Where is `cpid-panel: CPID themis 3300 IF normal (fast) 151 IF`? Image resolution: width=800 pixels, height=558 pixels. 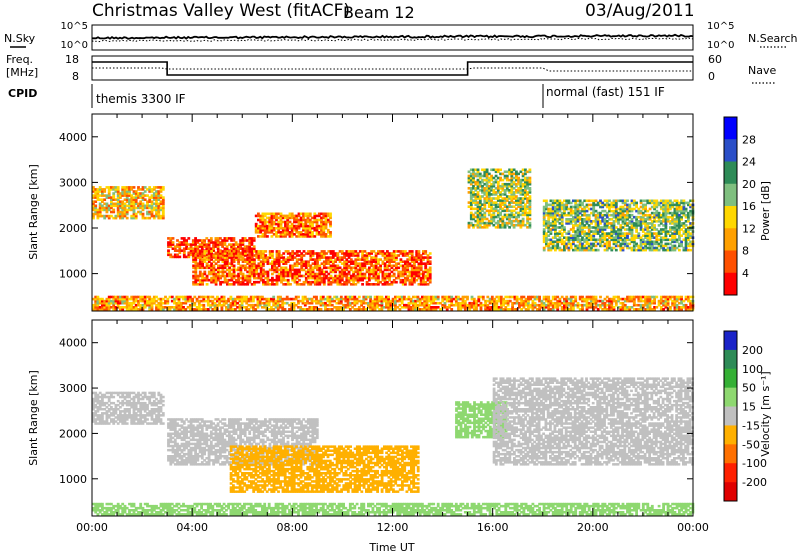
cpid-panel: CPID themis 3300 IF normal (fast) 151 IF is located at coordinates (336, 96).